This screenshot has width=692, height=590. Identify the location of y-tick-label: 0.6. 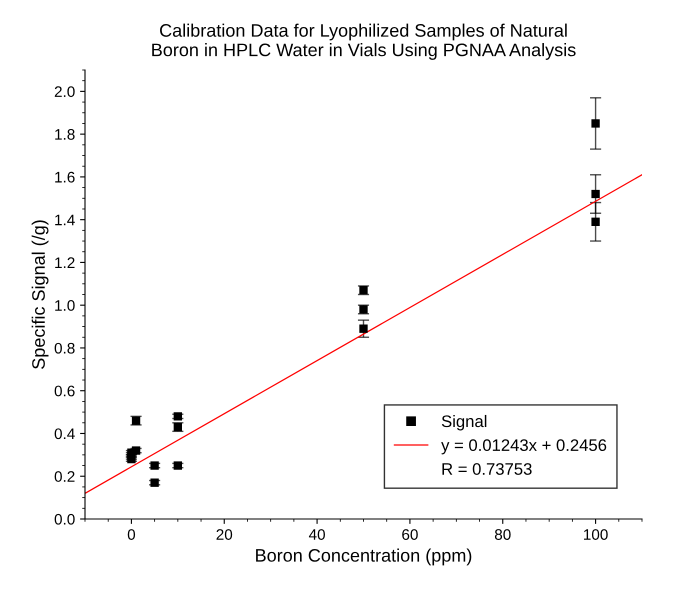
(64, 391).